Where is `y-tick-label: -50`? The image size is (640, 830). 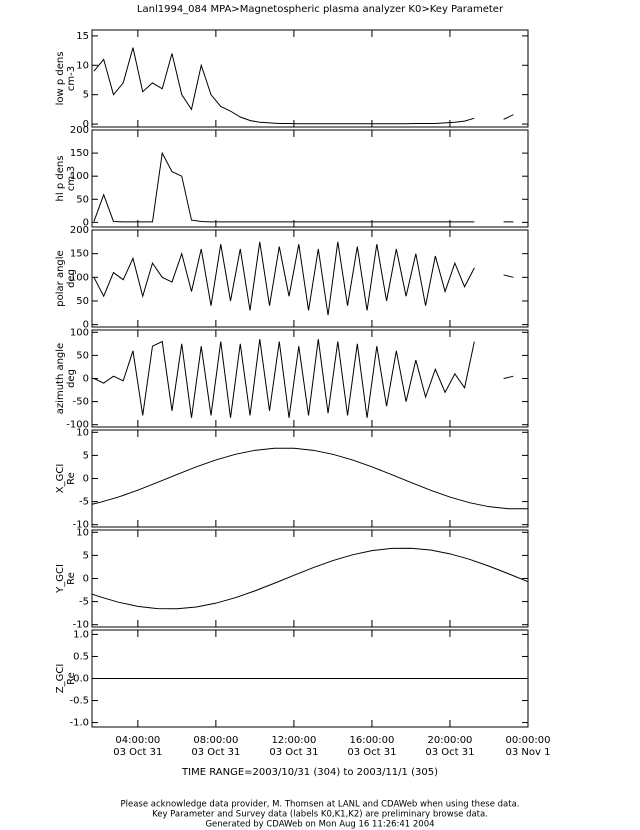
y-tick-label: -50 is located at coordinates (81, 402).